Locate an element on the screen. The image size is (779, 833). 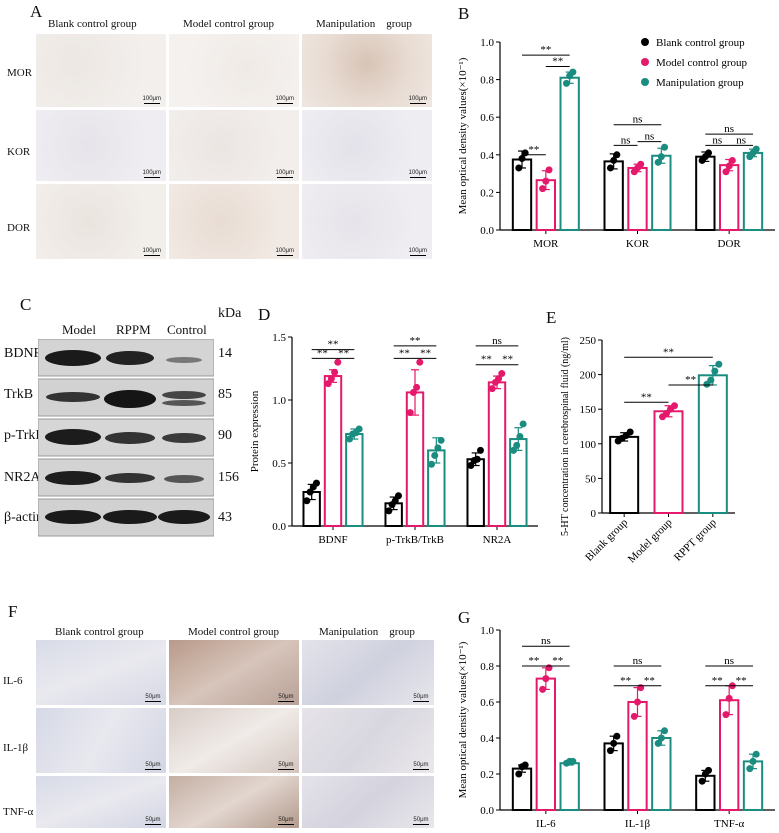
y-tick-label: 0.6 is located at coordinates (487, 118).